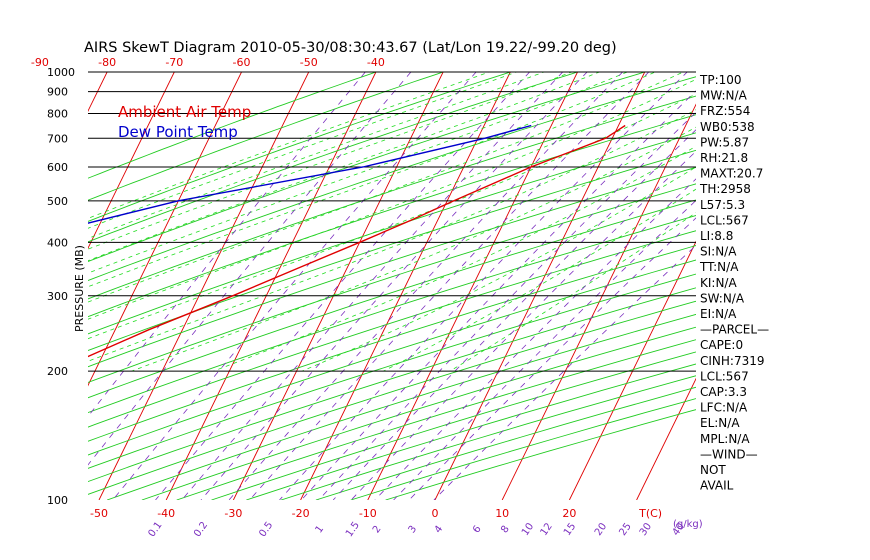 The width and height of the screenshot is (870, 560). I want to click on mixing-ratio-tick-label: 0.2, so click(201, 529).